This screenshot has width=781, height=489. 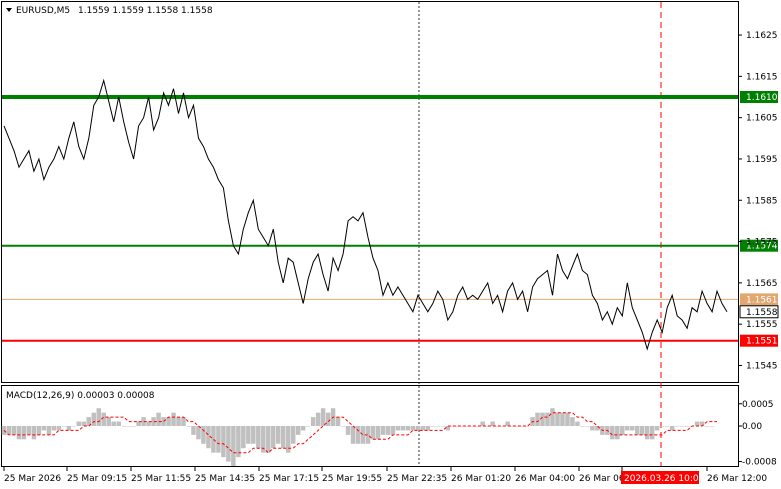 I want to click on x-tick-label: 25 Mar 11:55, so click(x=161, y=479).